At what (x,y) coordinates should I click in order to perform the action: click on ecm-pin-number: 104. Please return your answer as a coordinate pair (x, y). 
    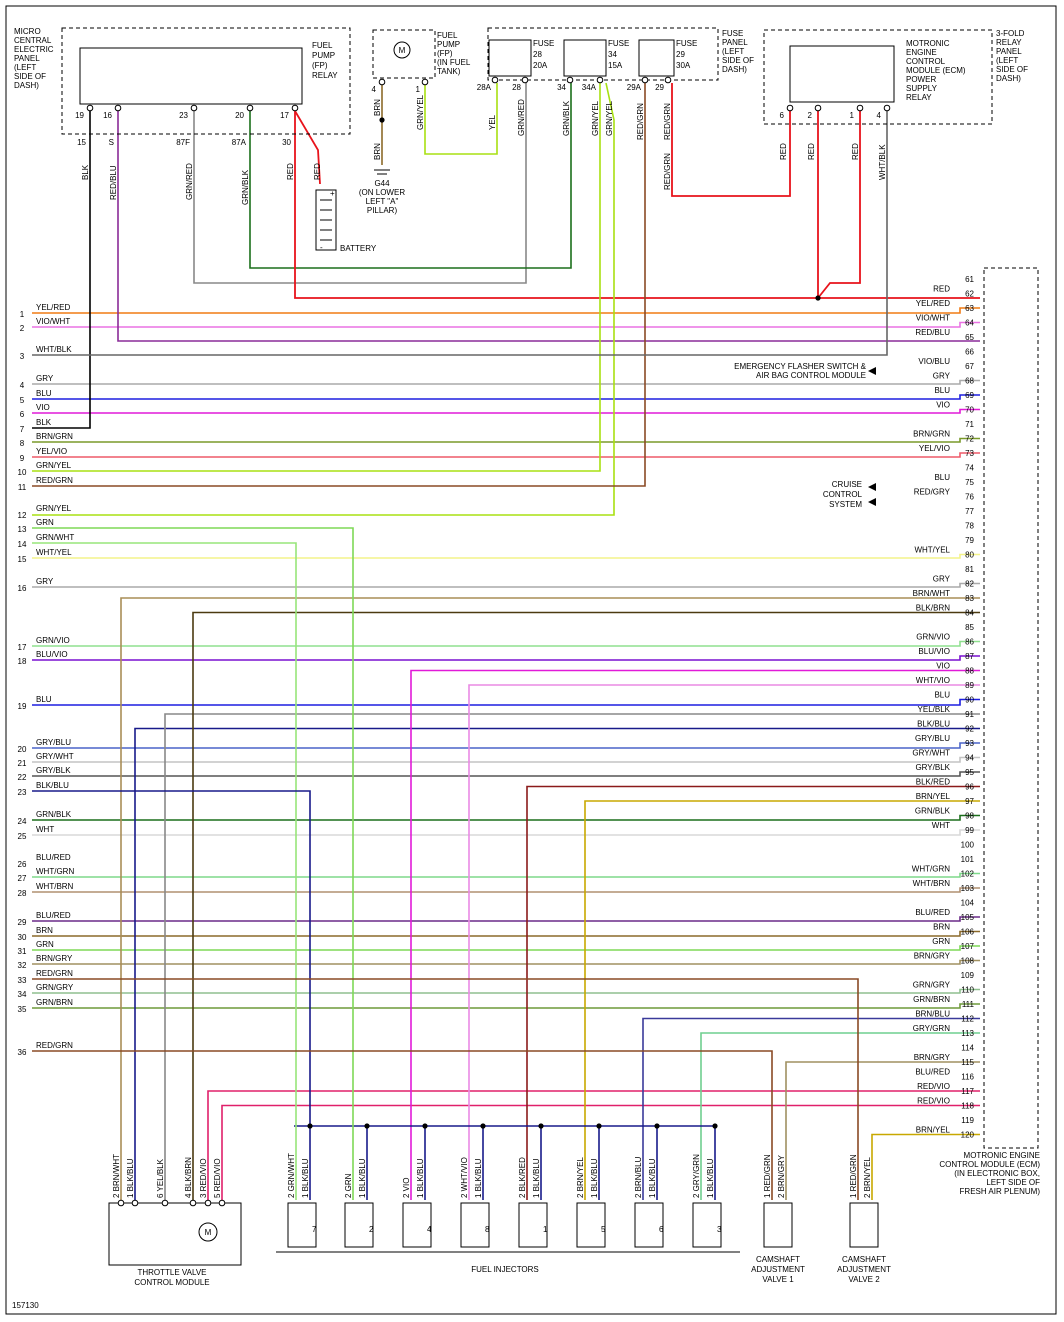
    Looking at the image, I should click on (968, 903).